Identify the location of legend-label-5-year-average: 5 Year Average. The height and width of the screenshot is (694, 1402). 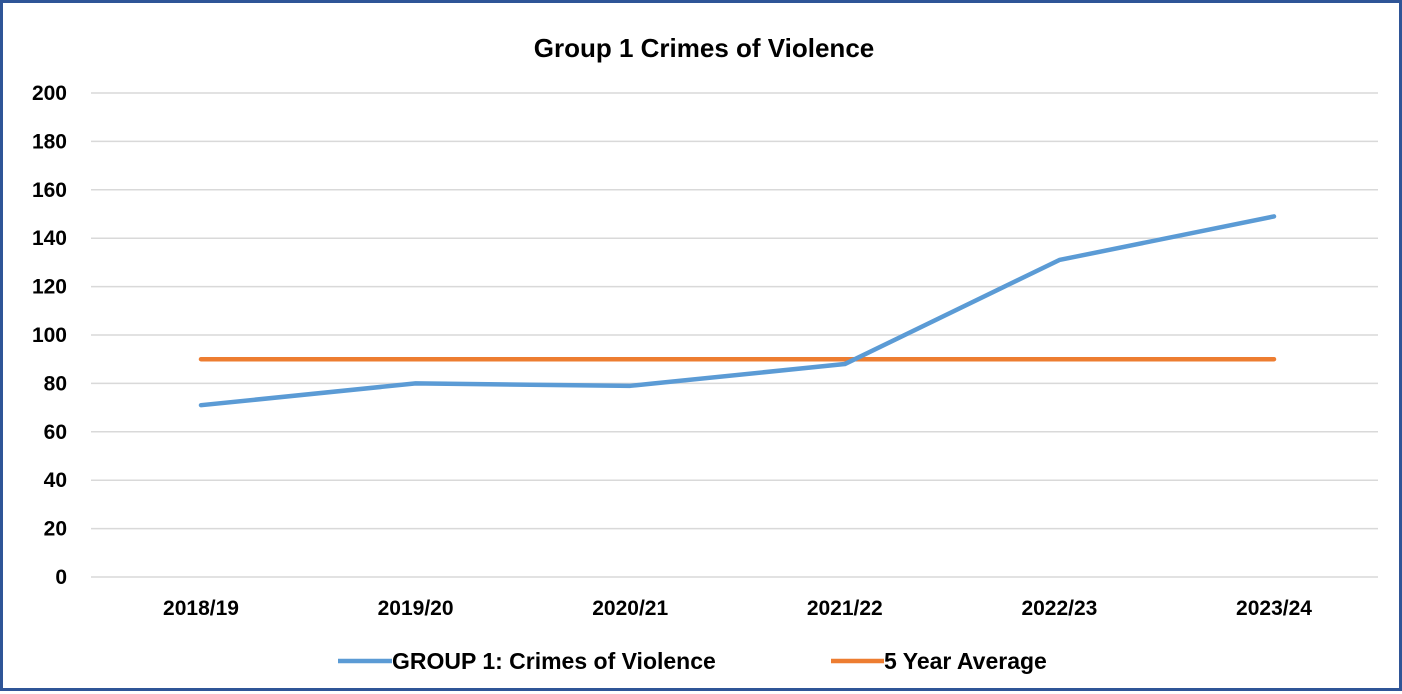
(965, 661).